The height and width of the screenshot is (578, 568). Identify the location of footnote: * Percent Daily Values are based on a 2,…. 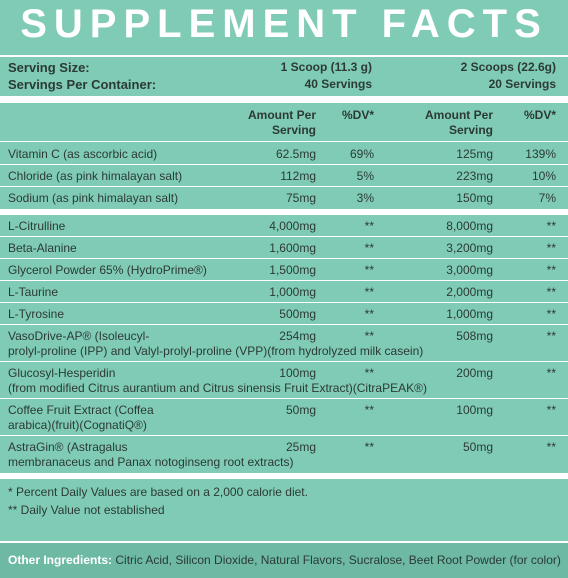
(158, 492).